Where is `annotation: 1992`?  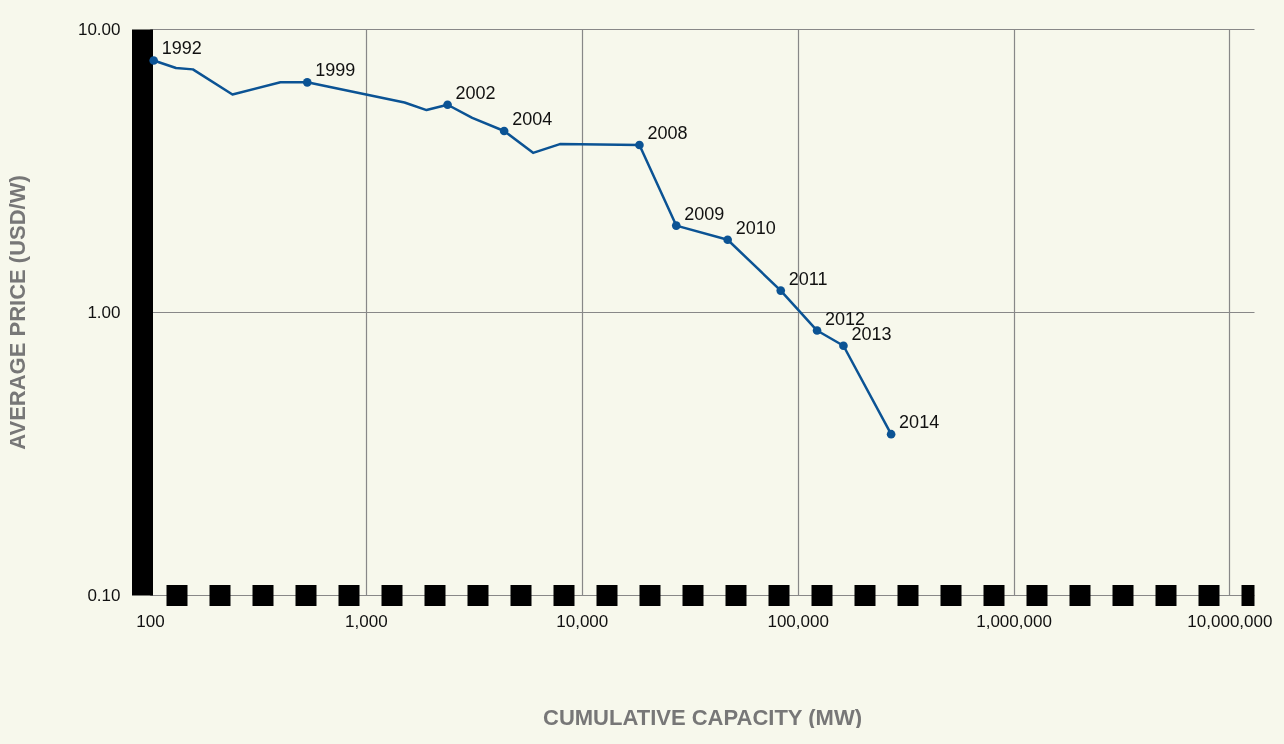 annotation: 1992 is located at coordinates (181, 48).